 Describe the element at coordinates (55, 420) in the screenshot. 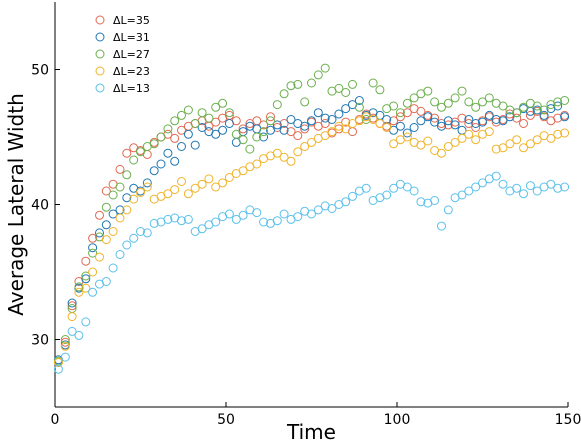

I see `x-tick-label: 0` at that location.